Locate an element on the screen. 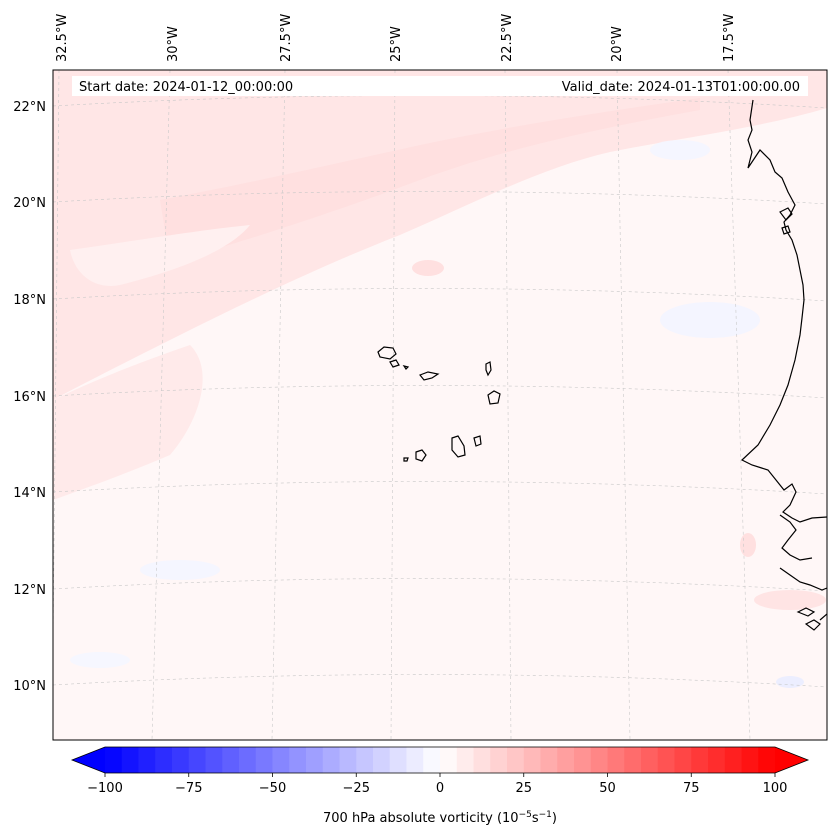  parallel-16N is located at coordinates (440, 392).